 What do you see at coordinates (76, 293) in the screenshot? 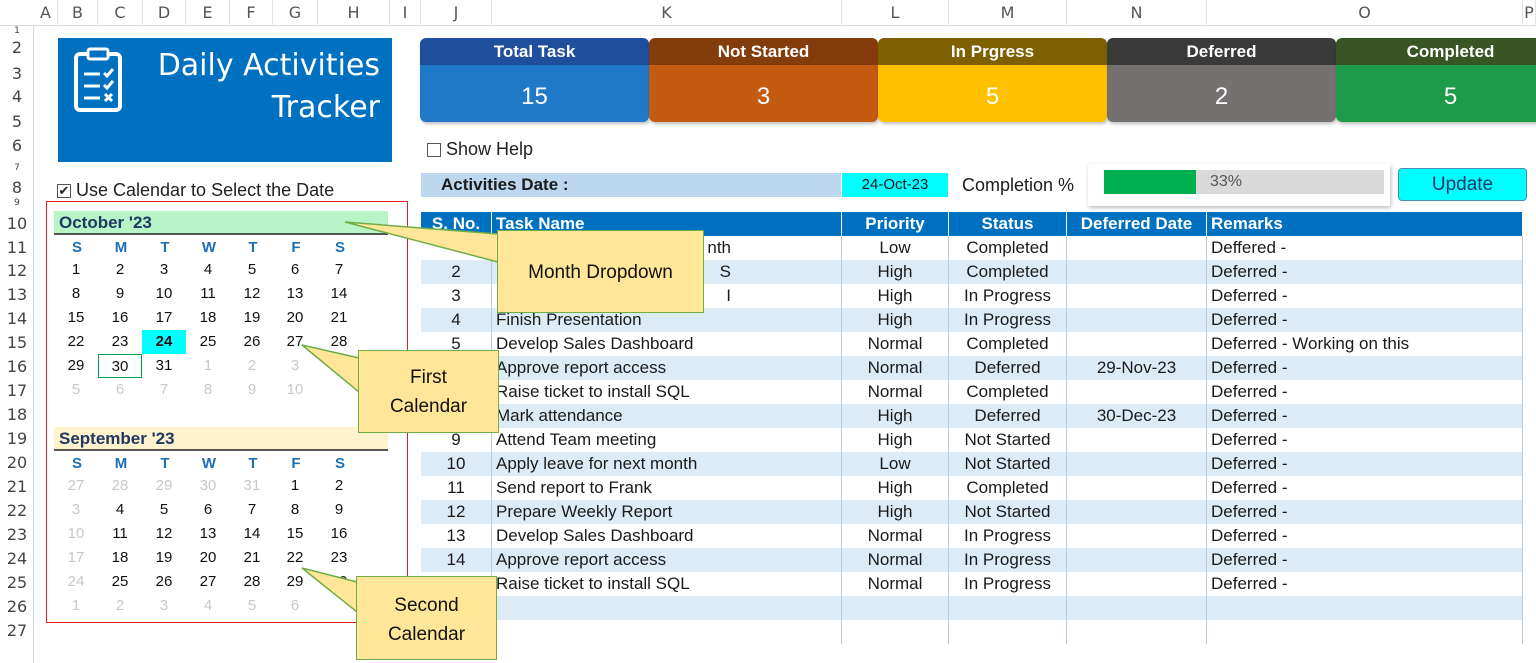
I see `calendar-day: 8` at bounding box center [76, 293].